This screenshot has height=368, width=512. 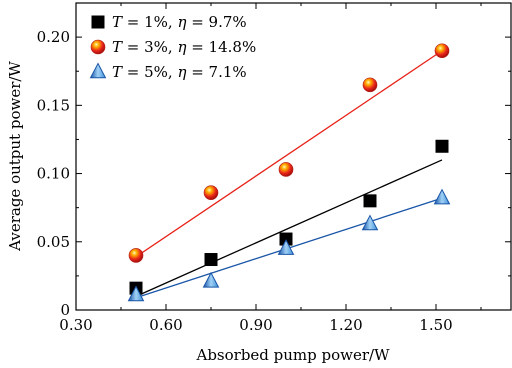 I want to click on y-tick-label: 0, so click(x=65, y=310).